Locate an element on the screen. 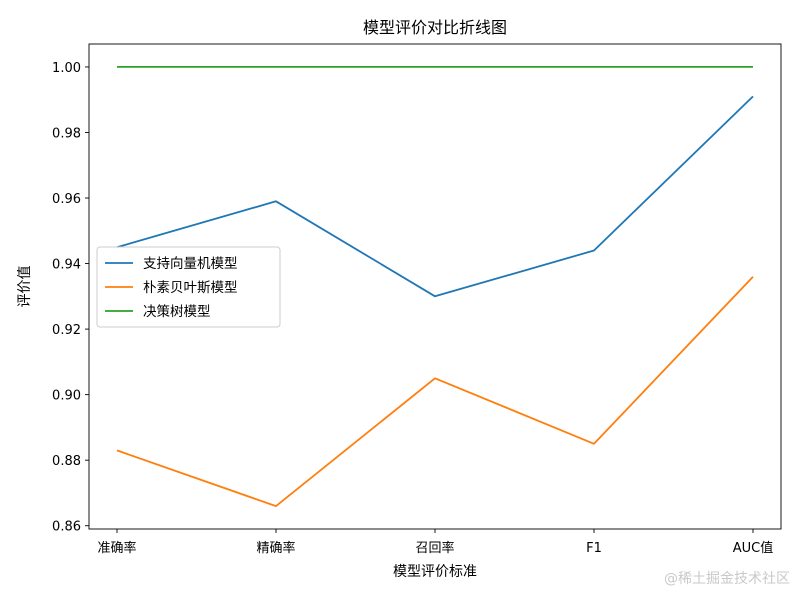 The image size is (796, 593). legend-box is located at coordinates (188, 287).